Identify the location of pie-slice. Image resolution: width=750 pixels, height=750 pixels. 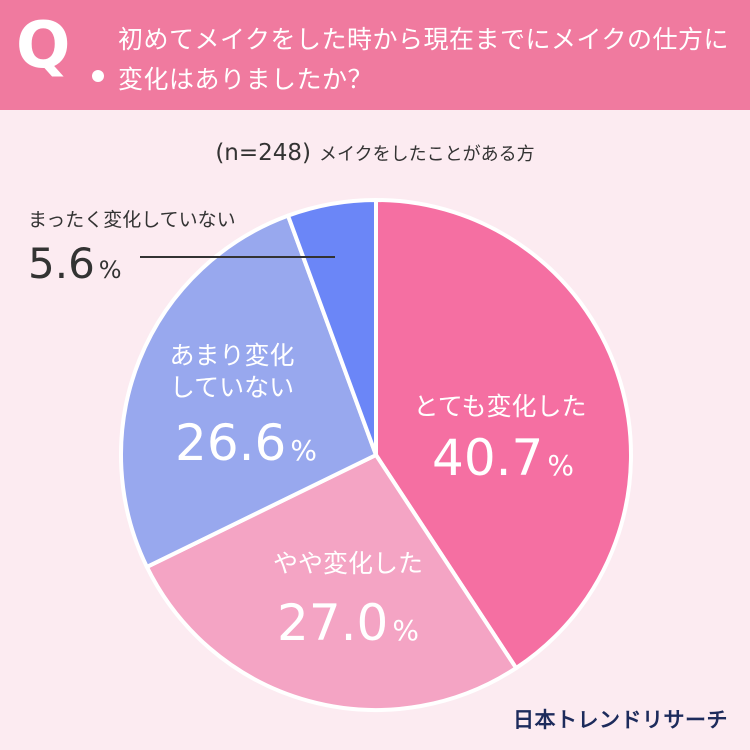
(332, 327).